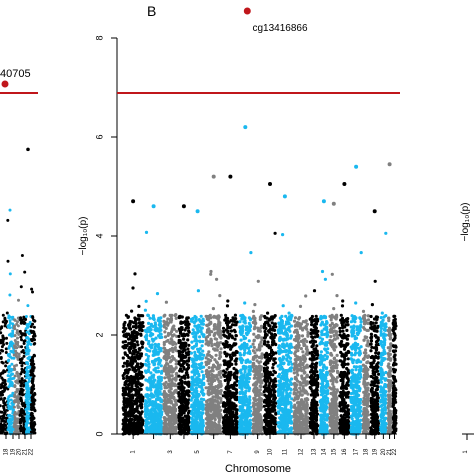 This screenshot has height=474, width=474. I want to click on y-tick-label: 2, so click(99, 334).